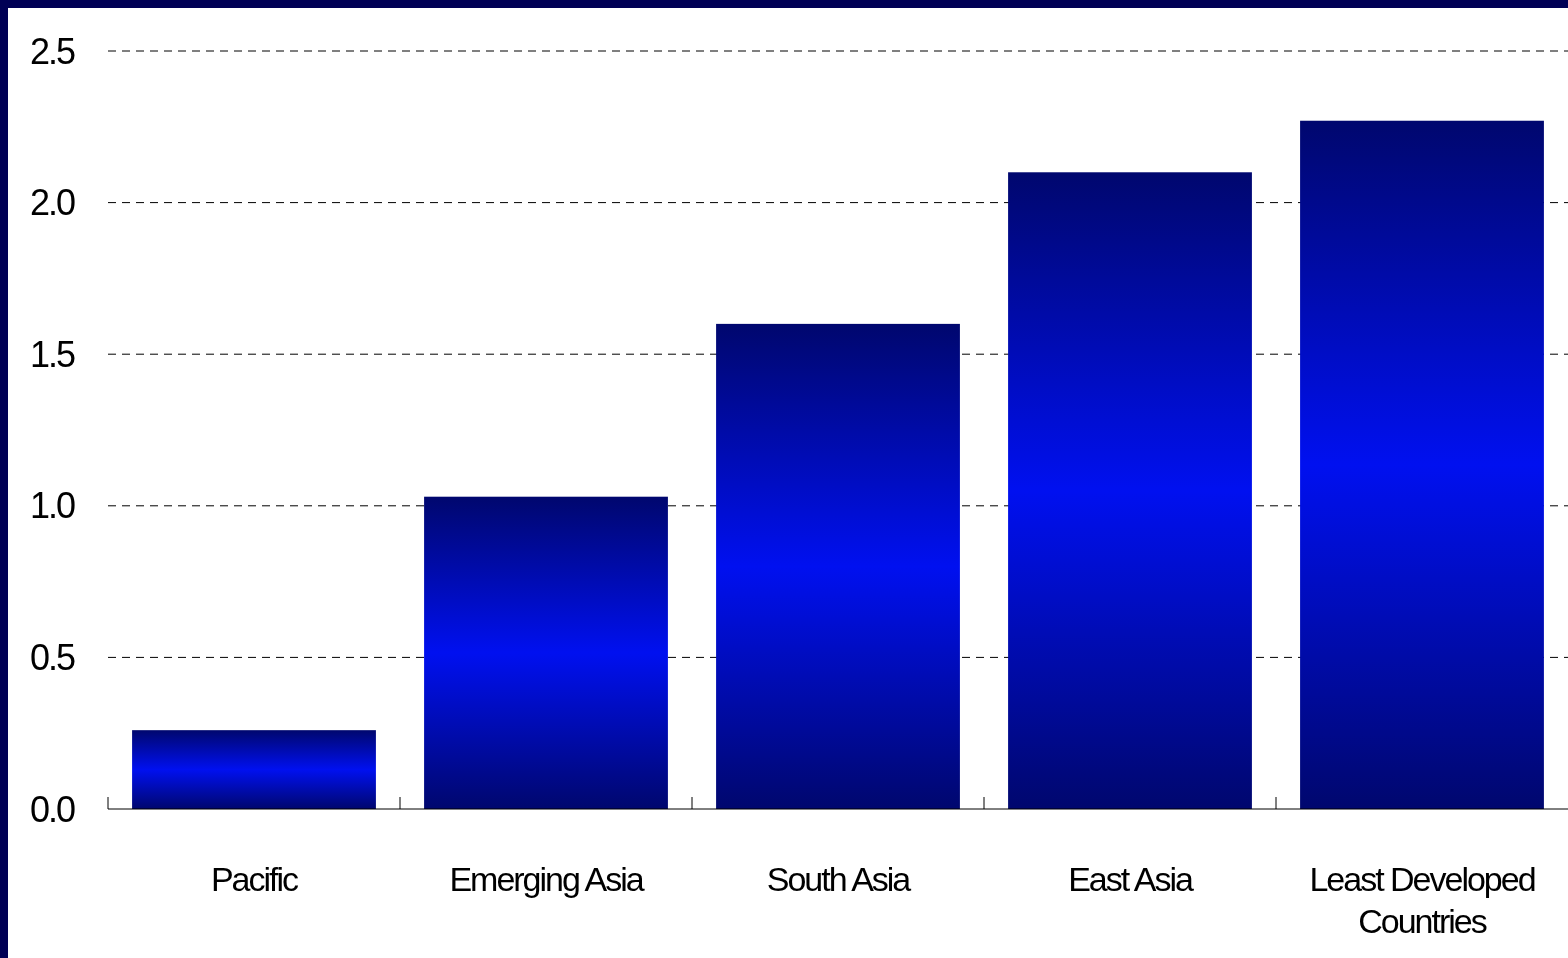 The width and height of the screenshot is (1568, 958). Describe the element at coordinates (52, 809) in the screenshot. I see `y-tick-label: 0.0` at that location.